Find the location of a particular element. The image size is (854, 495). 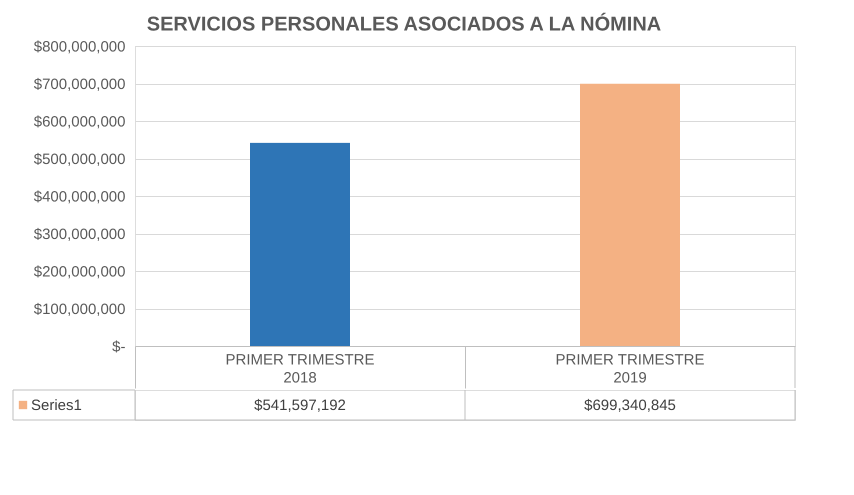

y-tick-label: $300,000,000 is located at coordinates (80, 234).